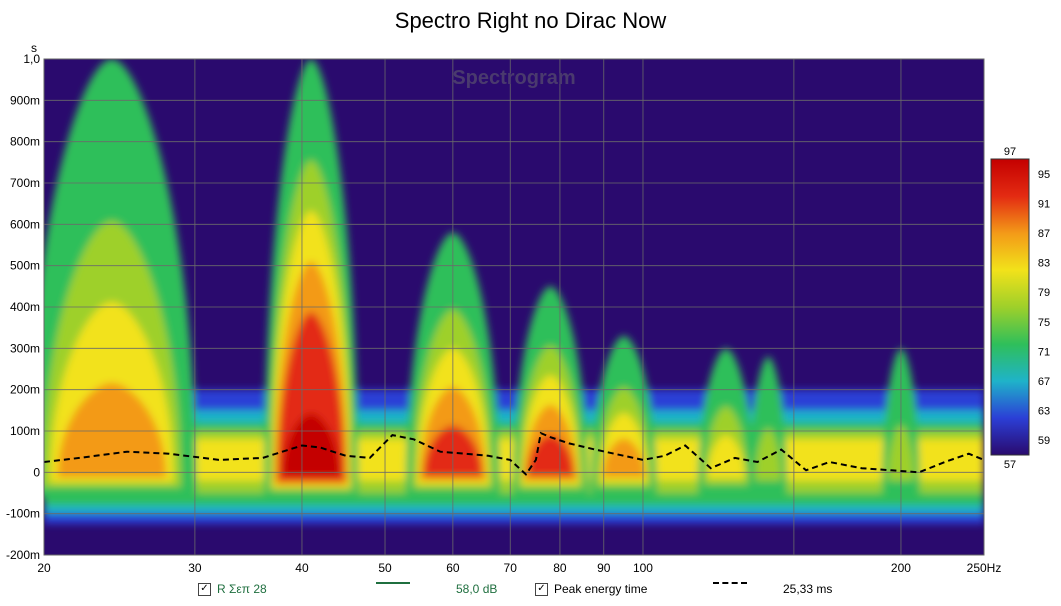 Image resolution: width=1061 pixels, height=606 pixels. What do you see at coordinates (25, 142) in the screenshot?
I see `y-tick-label: 800m` at bounding box center [25, 142].